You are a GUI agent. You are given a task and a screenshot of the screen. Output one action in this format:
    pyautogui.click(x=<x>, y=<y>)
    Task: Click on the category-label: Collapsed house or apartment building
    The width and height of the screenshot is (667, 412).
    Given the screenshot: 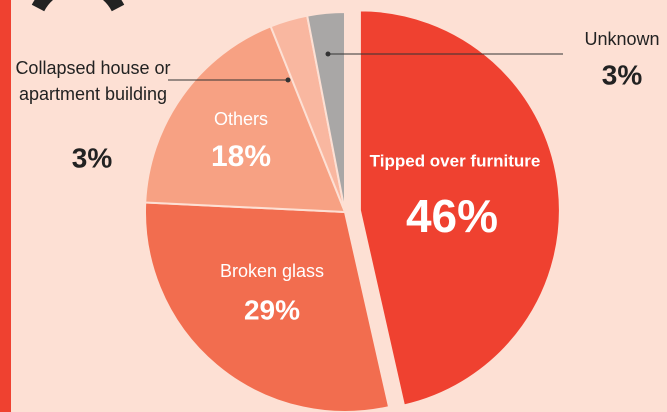 What is the action you would take?
    pyautogui.click(x=93, y=81)
    